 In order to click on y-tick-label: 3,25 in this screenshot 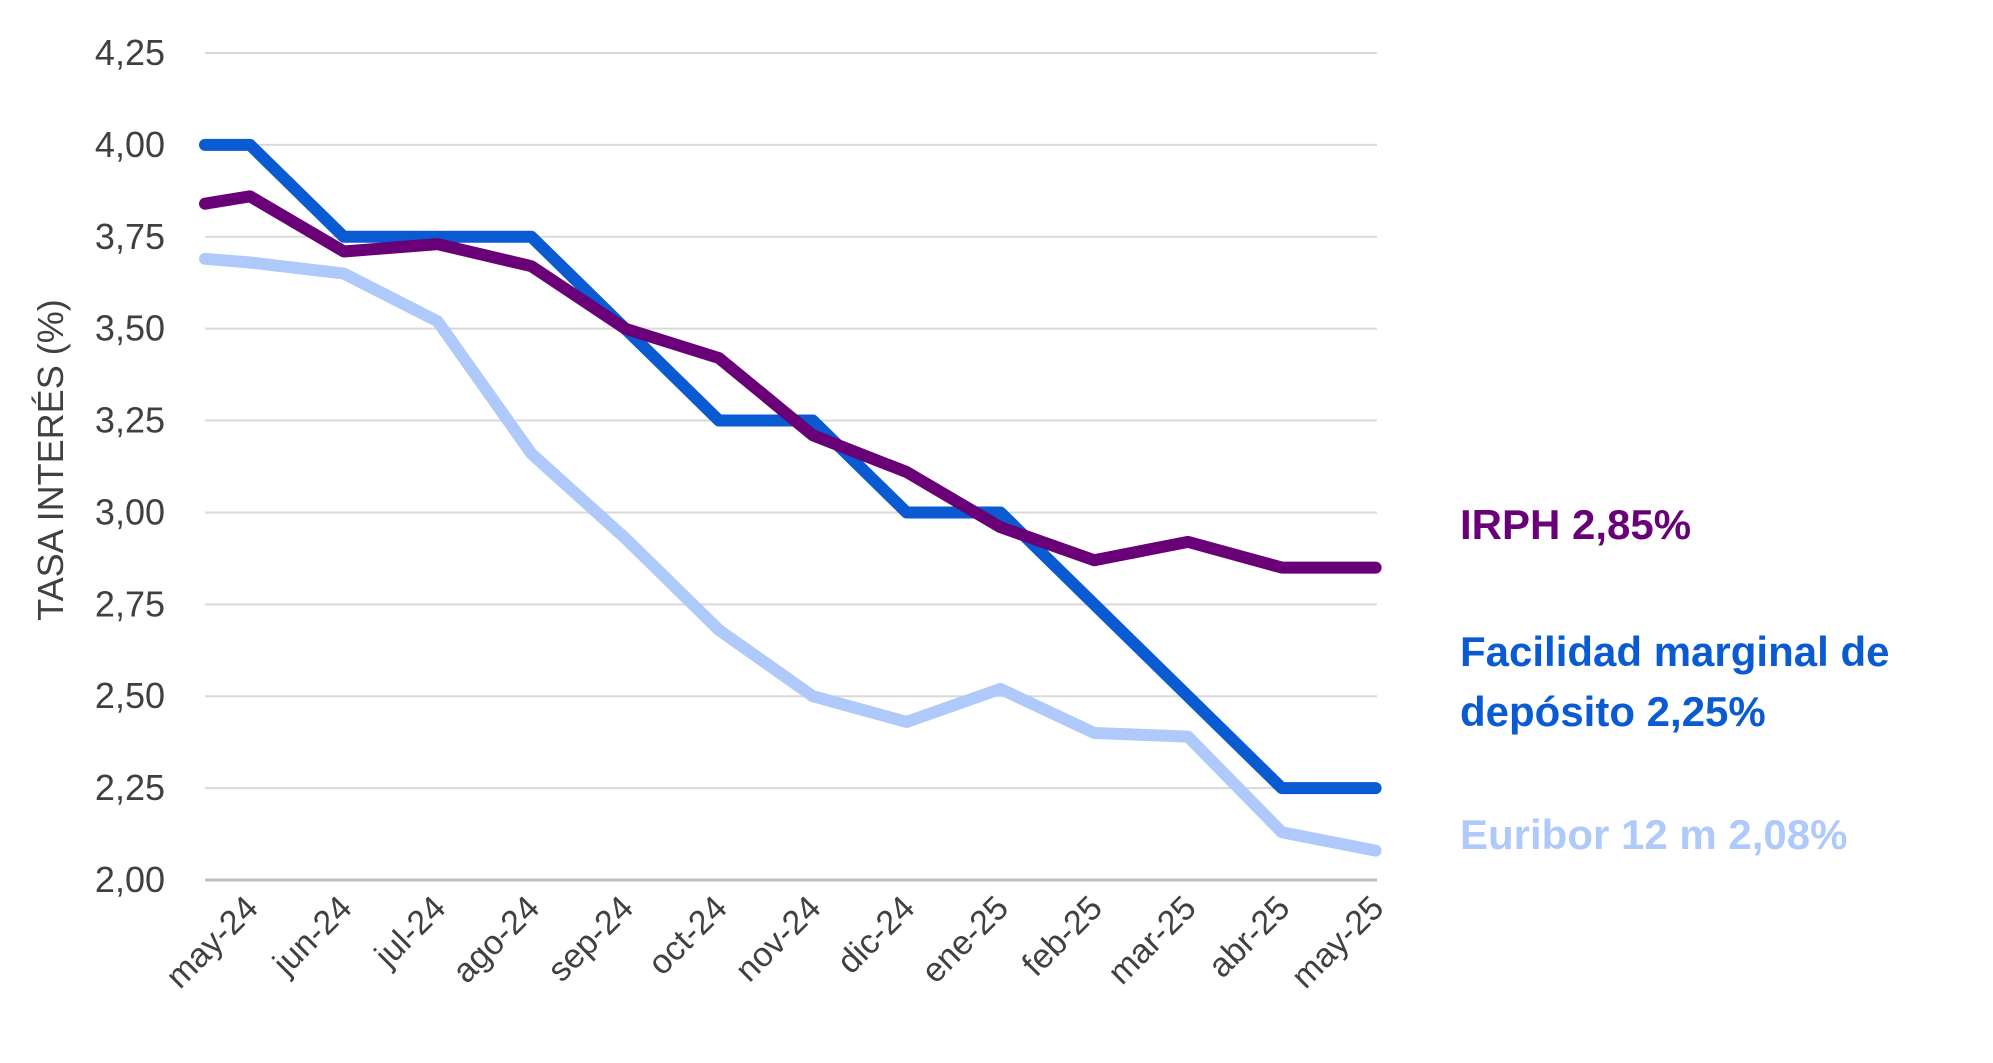, I will do `click(130, 420)`.